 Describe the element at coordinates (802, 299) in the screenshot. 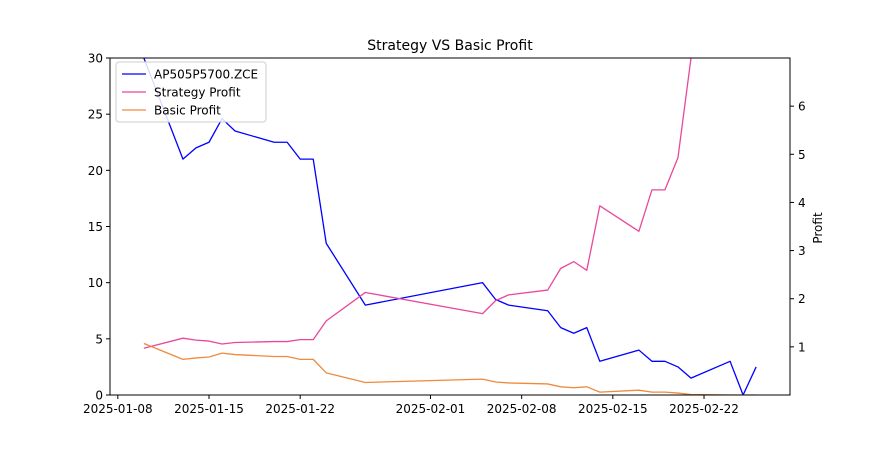

I see `y-right-tick-label: 2` at that location.